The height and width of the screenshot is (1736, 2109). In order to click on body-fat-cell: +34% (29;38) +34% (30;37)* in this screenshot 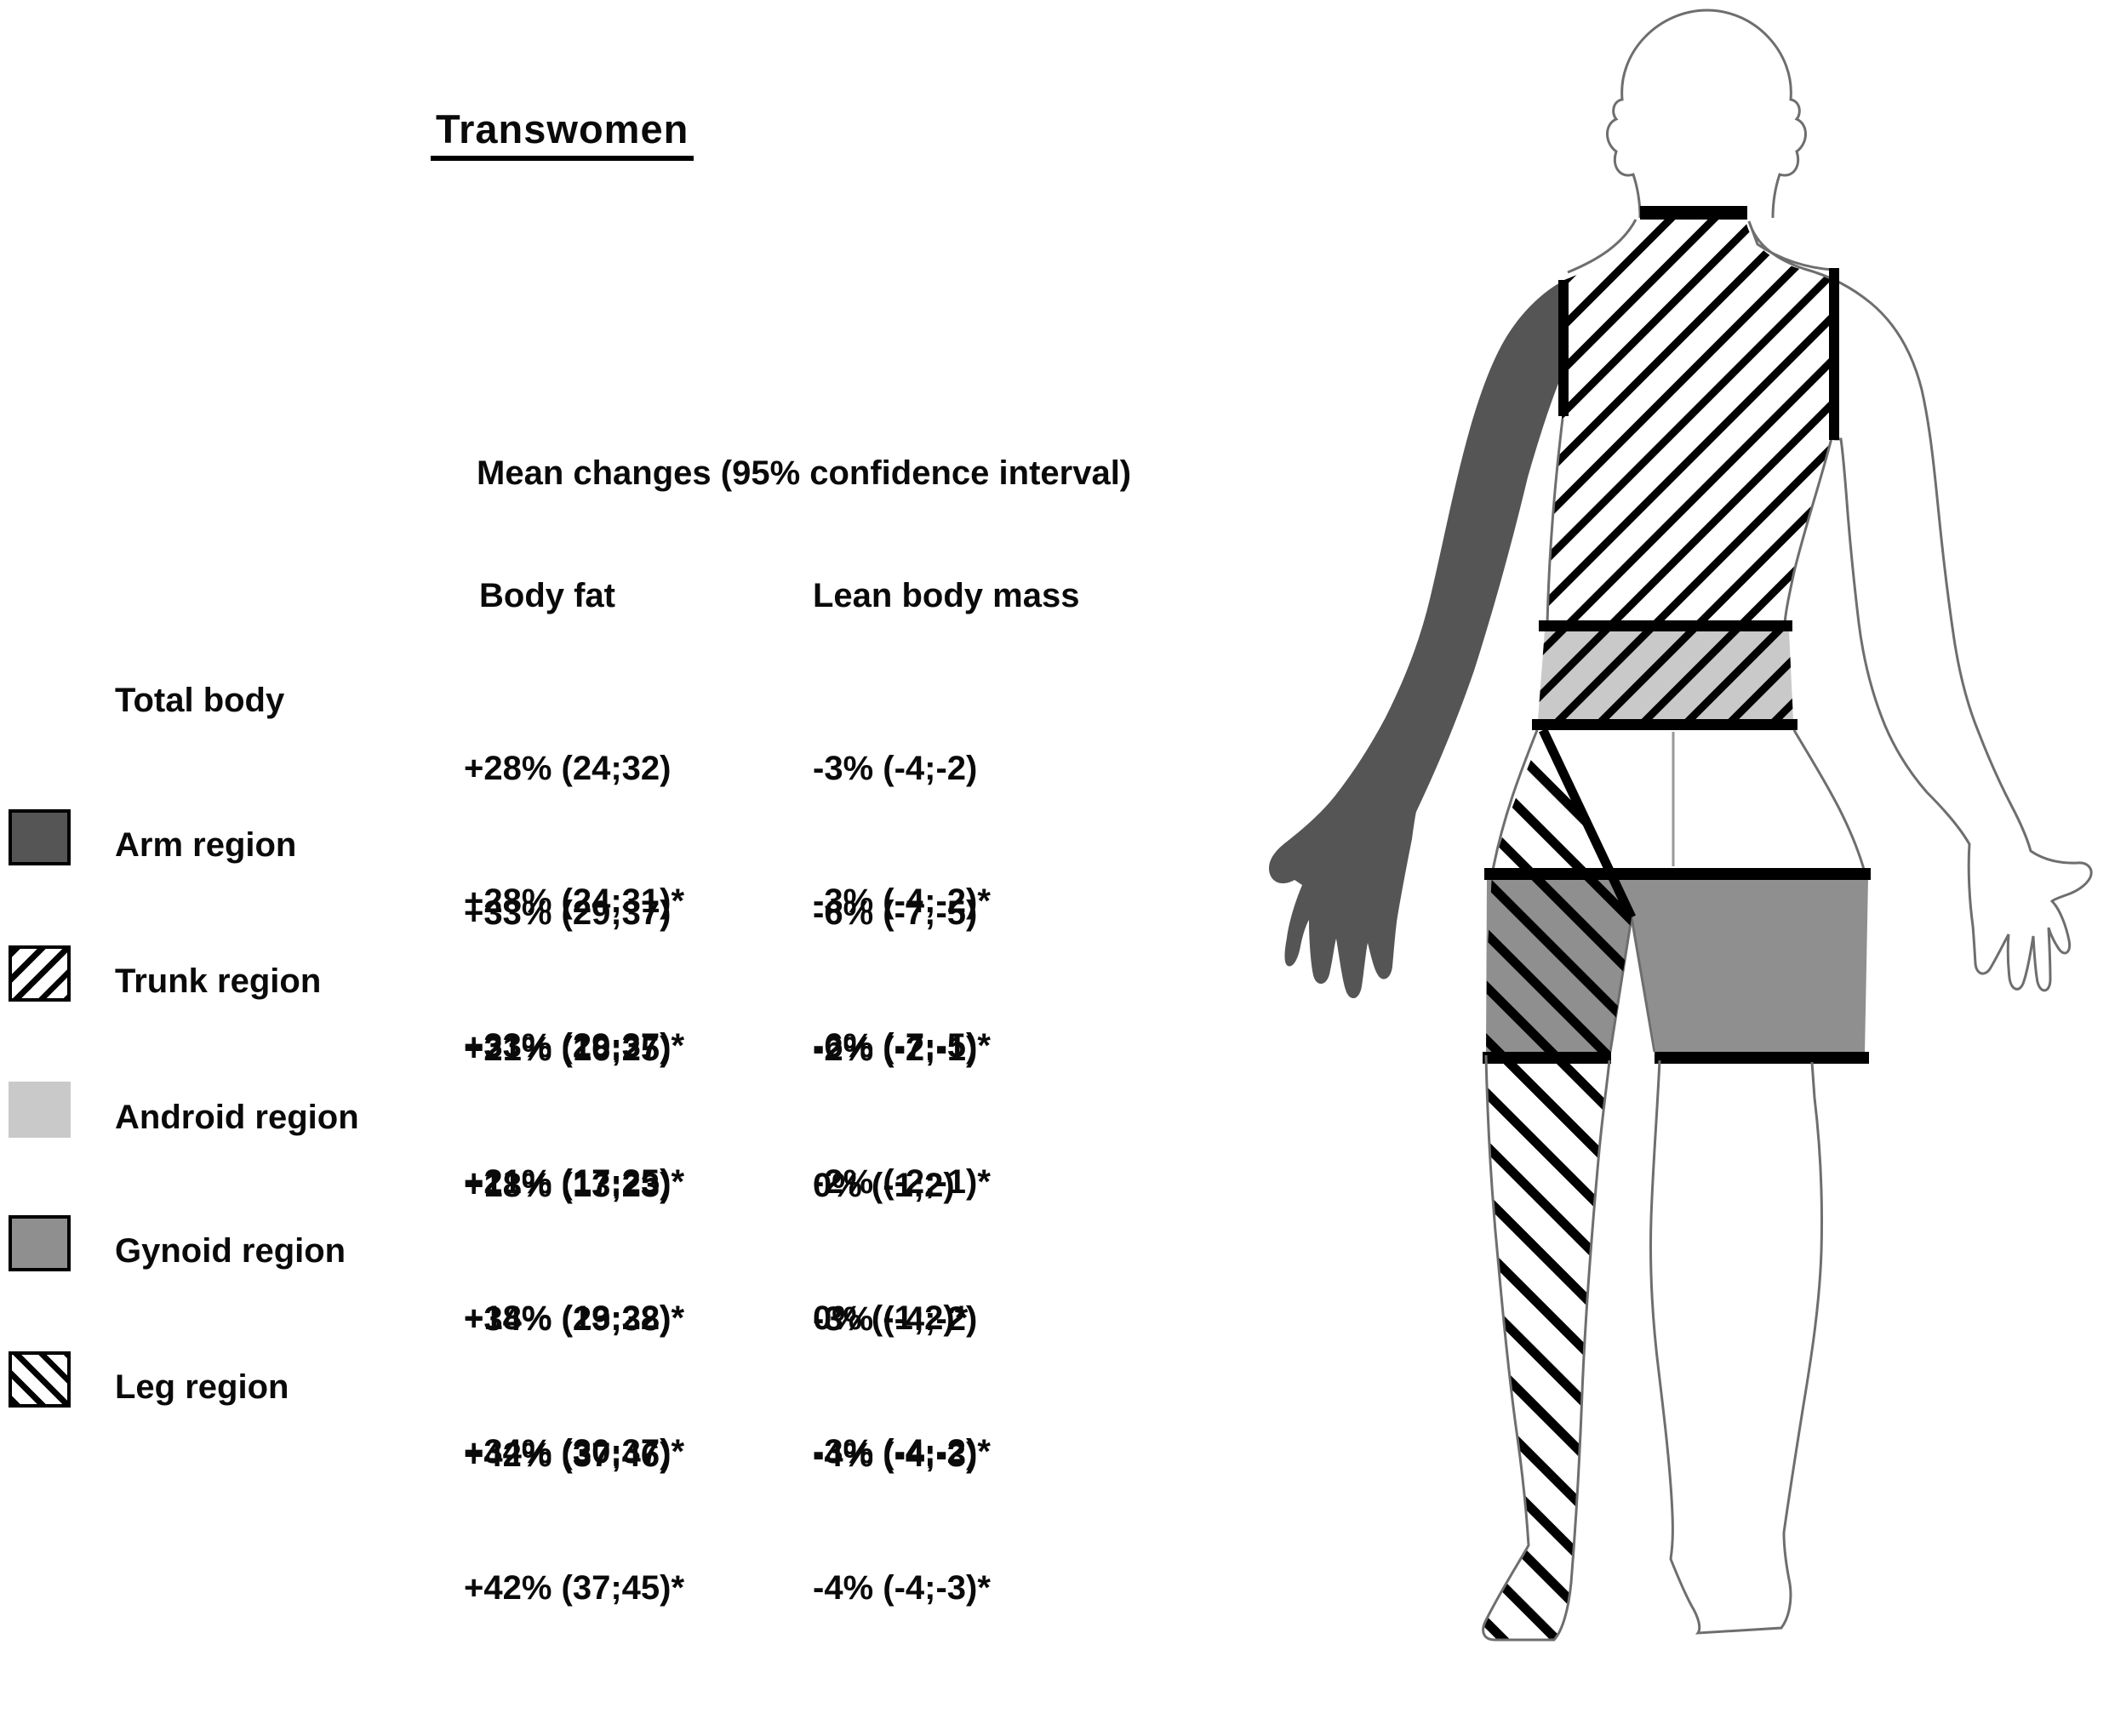, I will do `click(574, 1385)`.